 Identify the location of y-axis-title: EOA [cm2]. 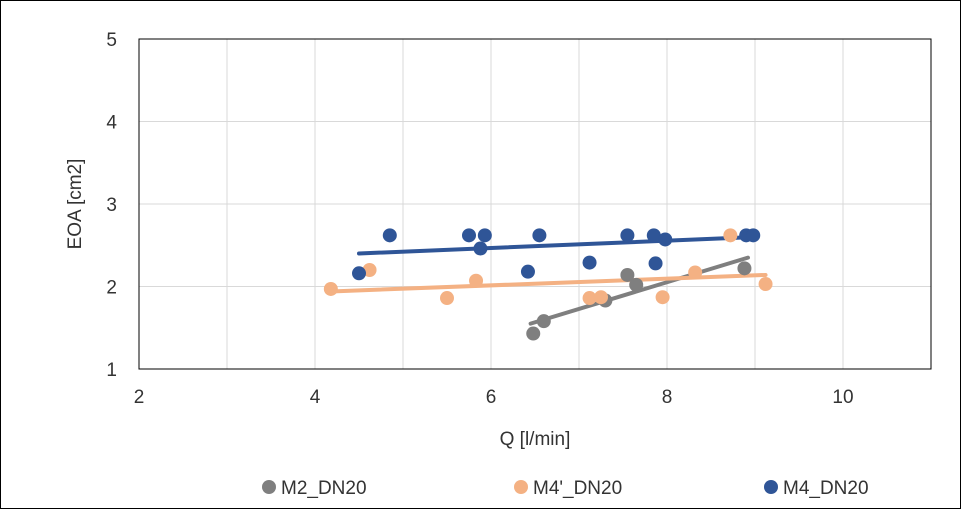
(75, 204).